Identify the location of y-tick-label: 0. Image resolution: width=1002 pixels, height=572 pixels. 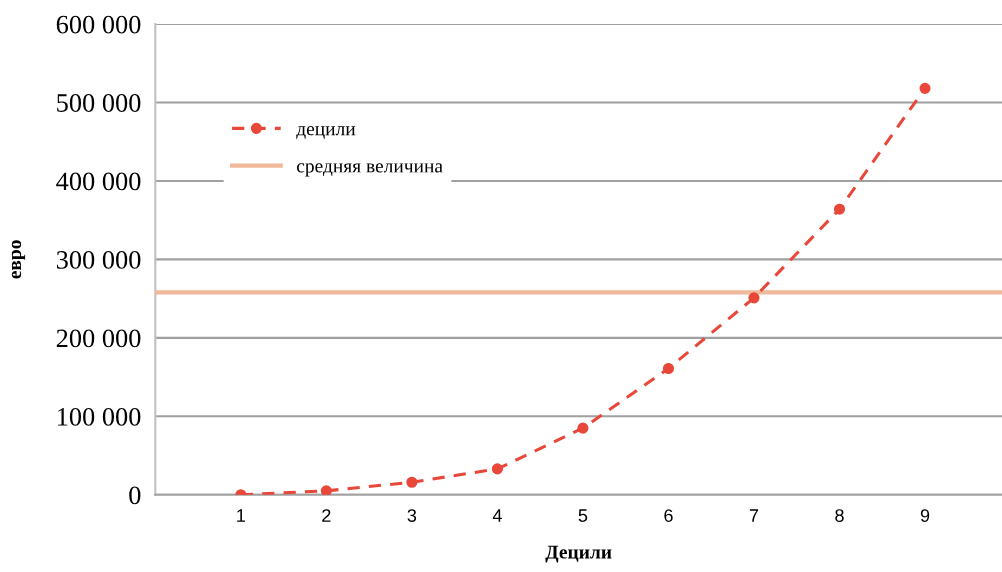
(135, 495).